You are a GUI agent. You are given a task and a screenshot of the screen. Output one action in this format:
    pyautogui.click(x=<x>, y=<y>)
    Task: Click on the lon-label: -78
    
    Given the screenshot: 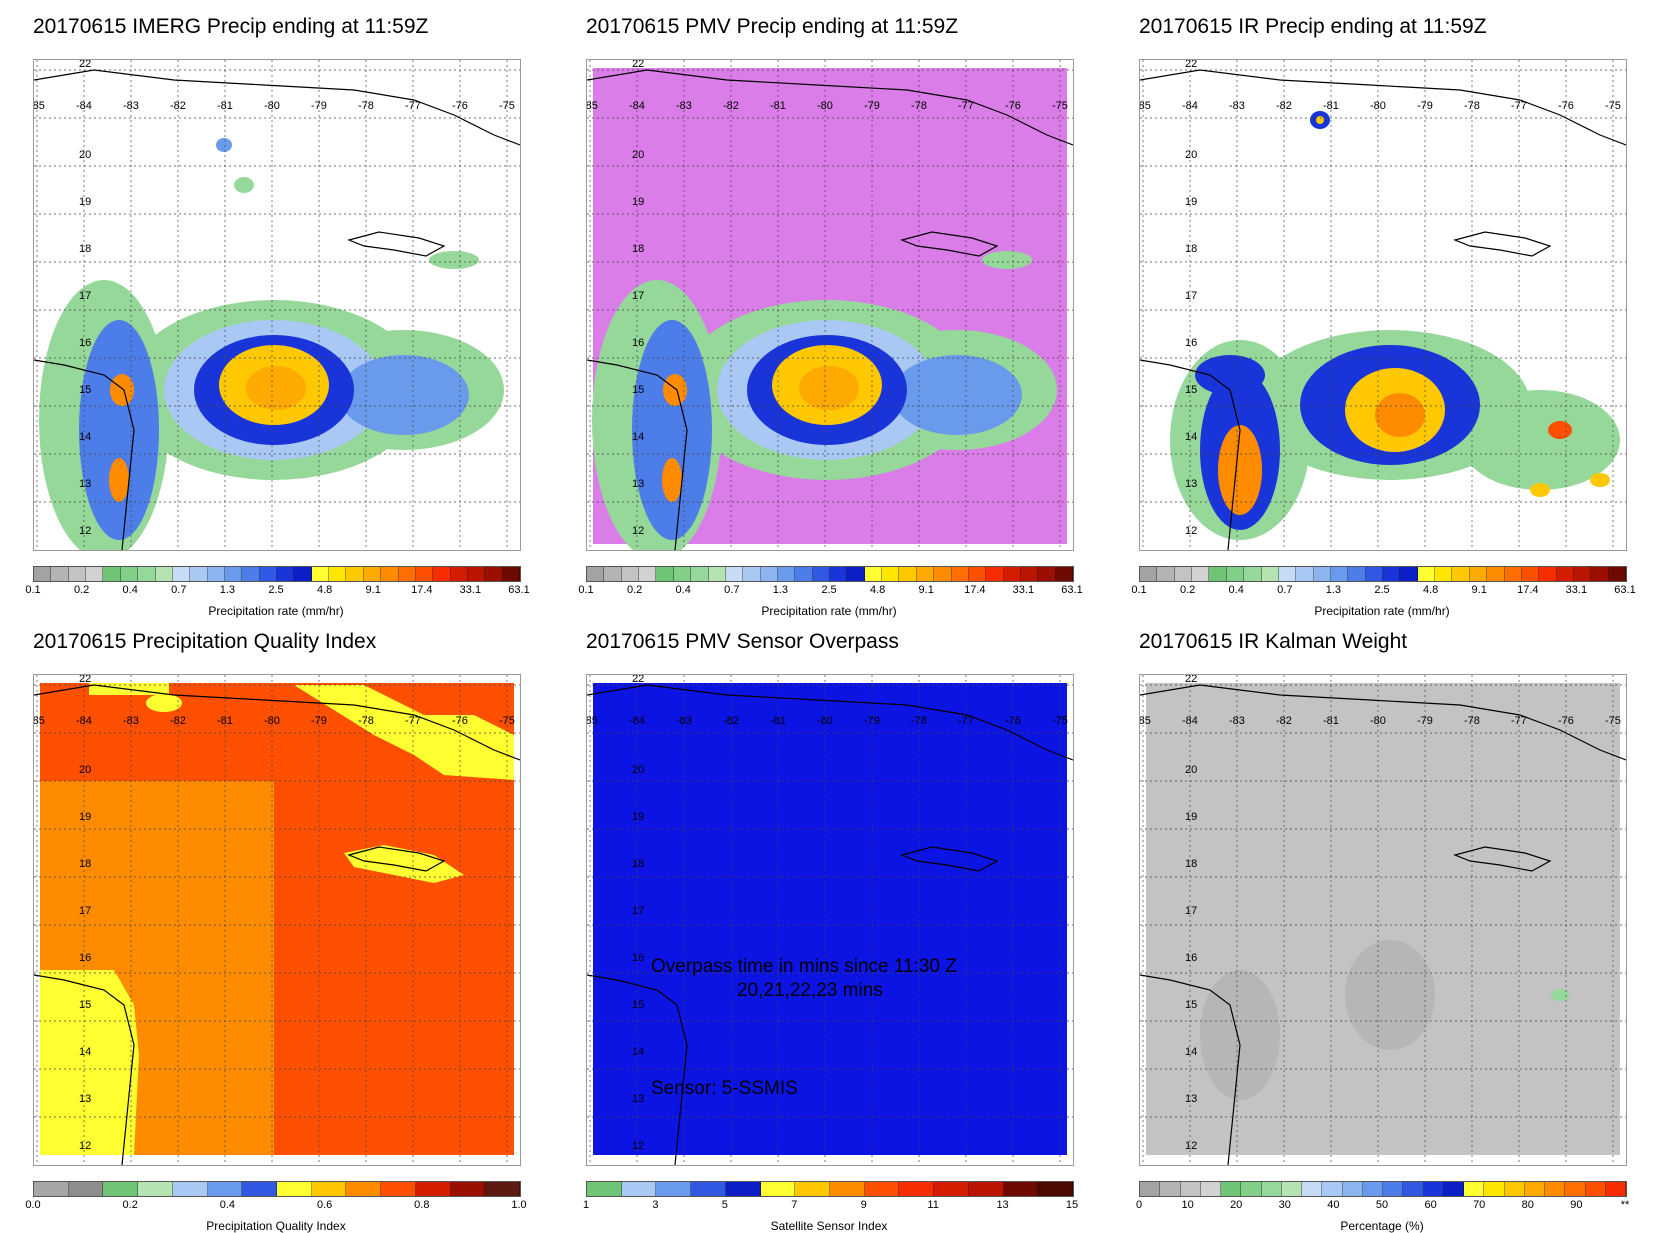 What is the action you would take?
    pyautogui.click(x=1472, y=721)
    